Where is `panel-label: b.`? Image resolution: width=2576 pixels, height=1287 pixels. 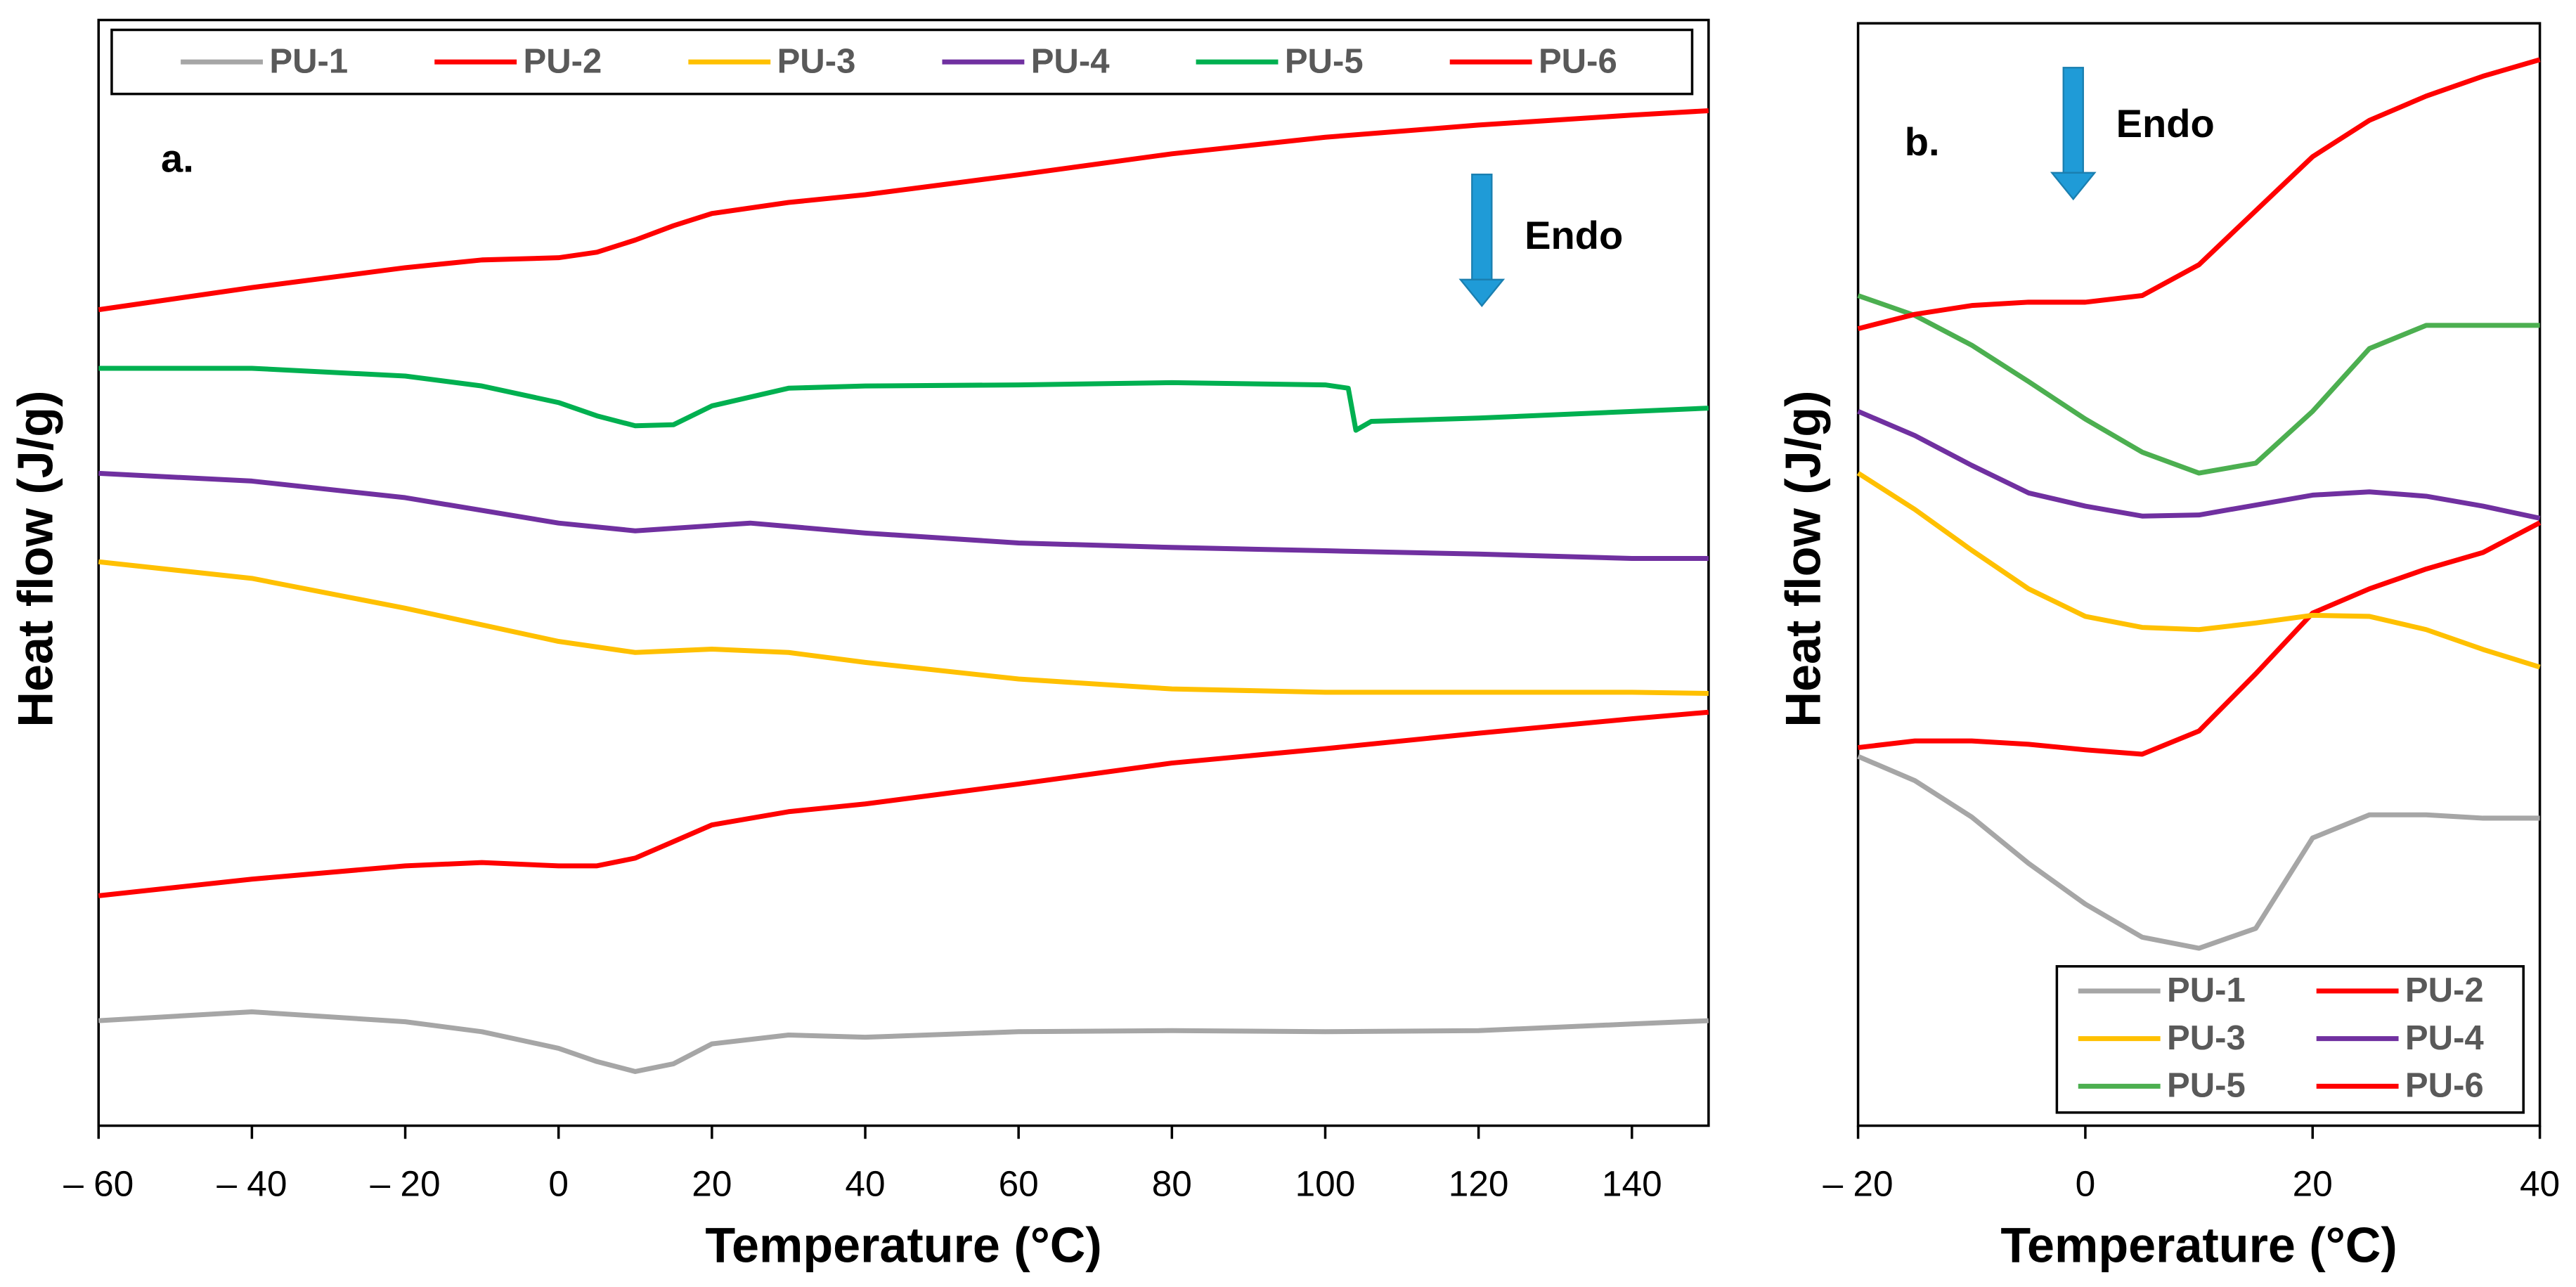
panel-label: b. is located at coordinates (1923, 141).